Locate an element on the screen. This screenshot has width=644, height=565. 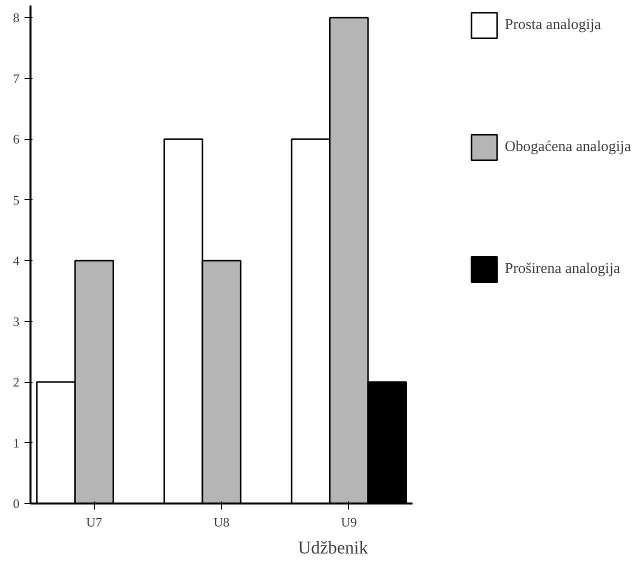
legend-label: Prosta analogija is located at coordinates (553, 25).